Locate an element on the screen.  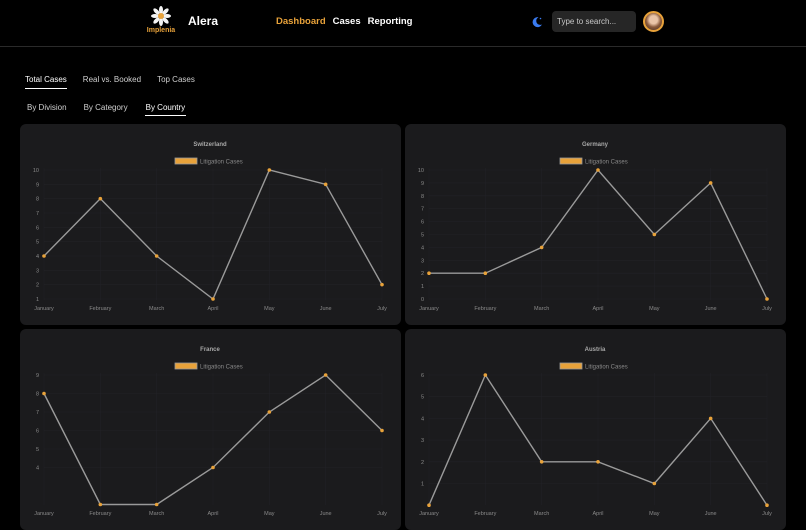
subtab-by-category: By Category is located at coordinates (105, 107).